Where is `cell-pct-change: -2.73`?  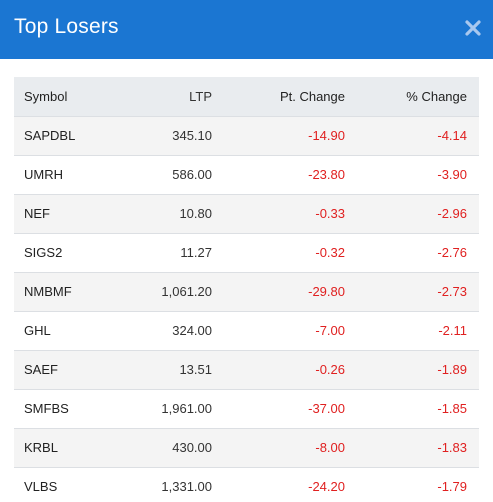 cell-pct-change: -2.73 is located at coordinates (412, 291).